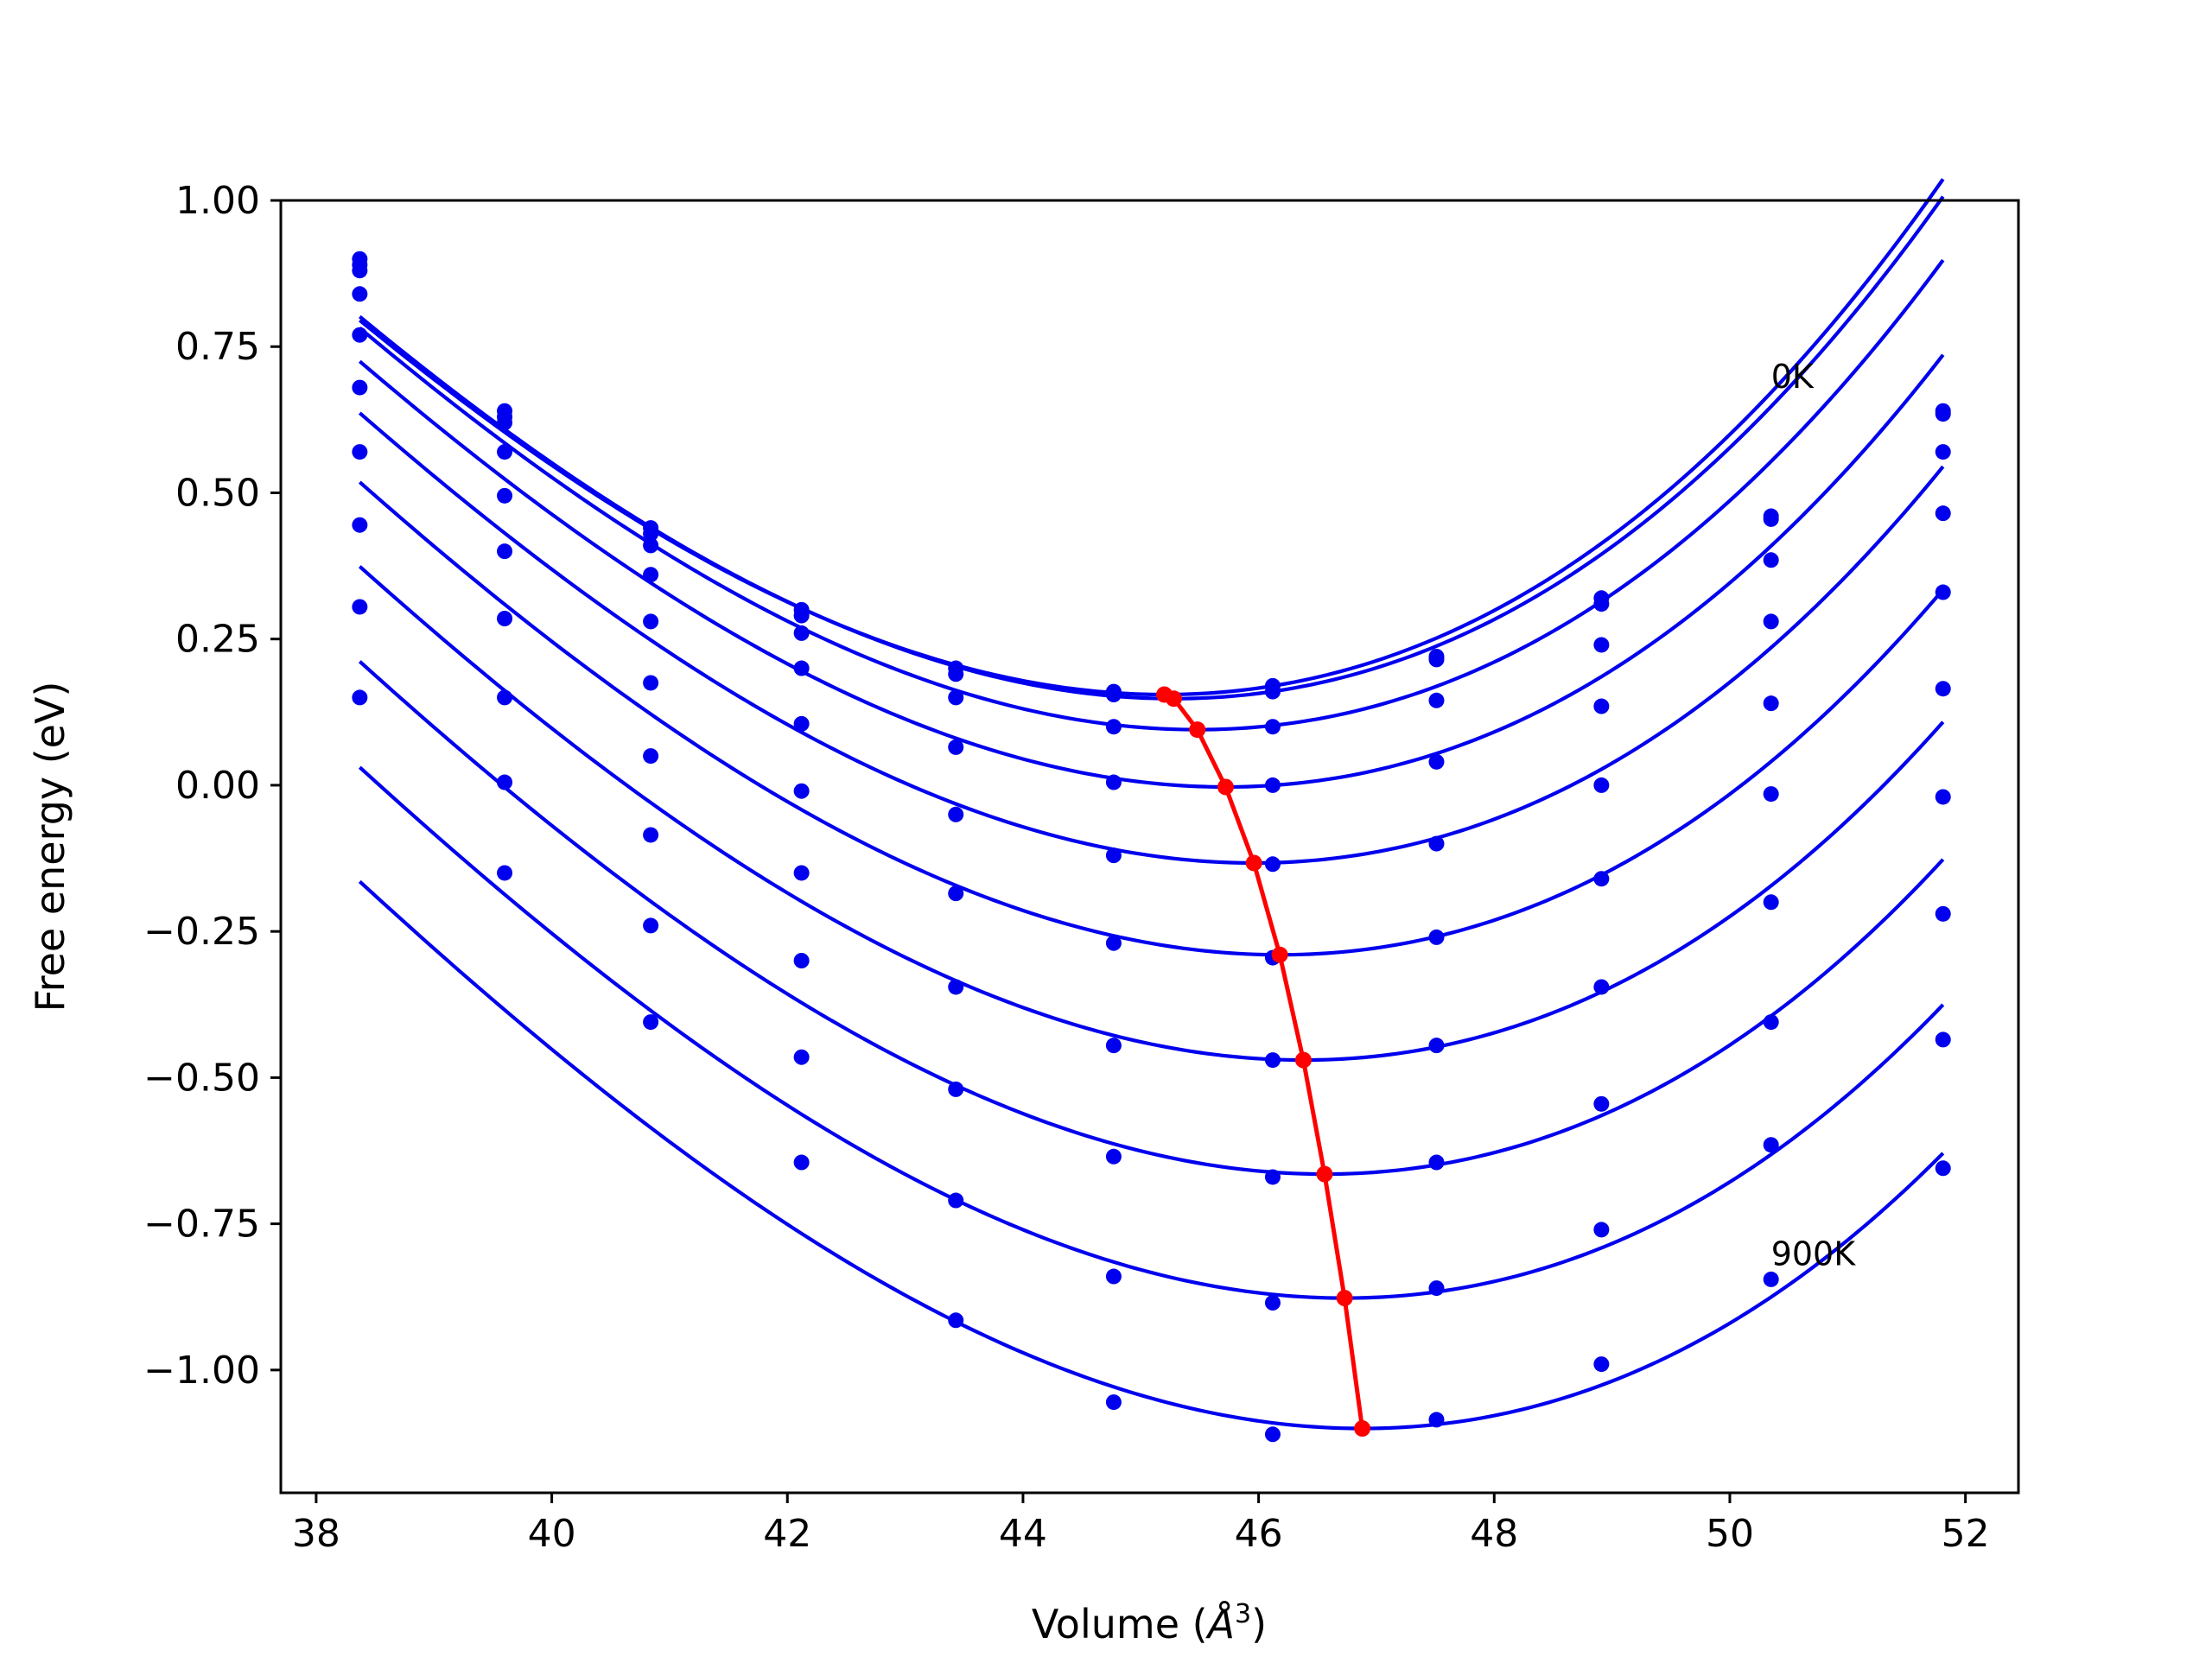 The image size is (2212, 1663). I want to click on x-tick-label-38: 38, so click(316, 1534).